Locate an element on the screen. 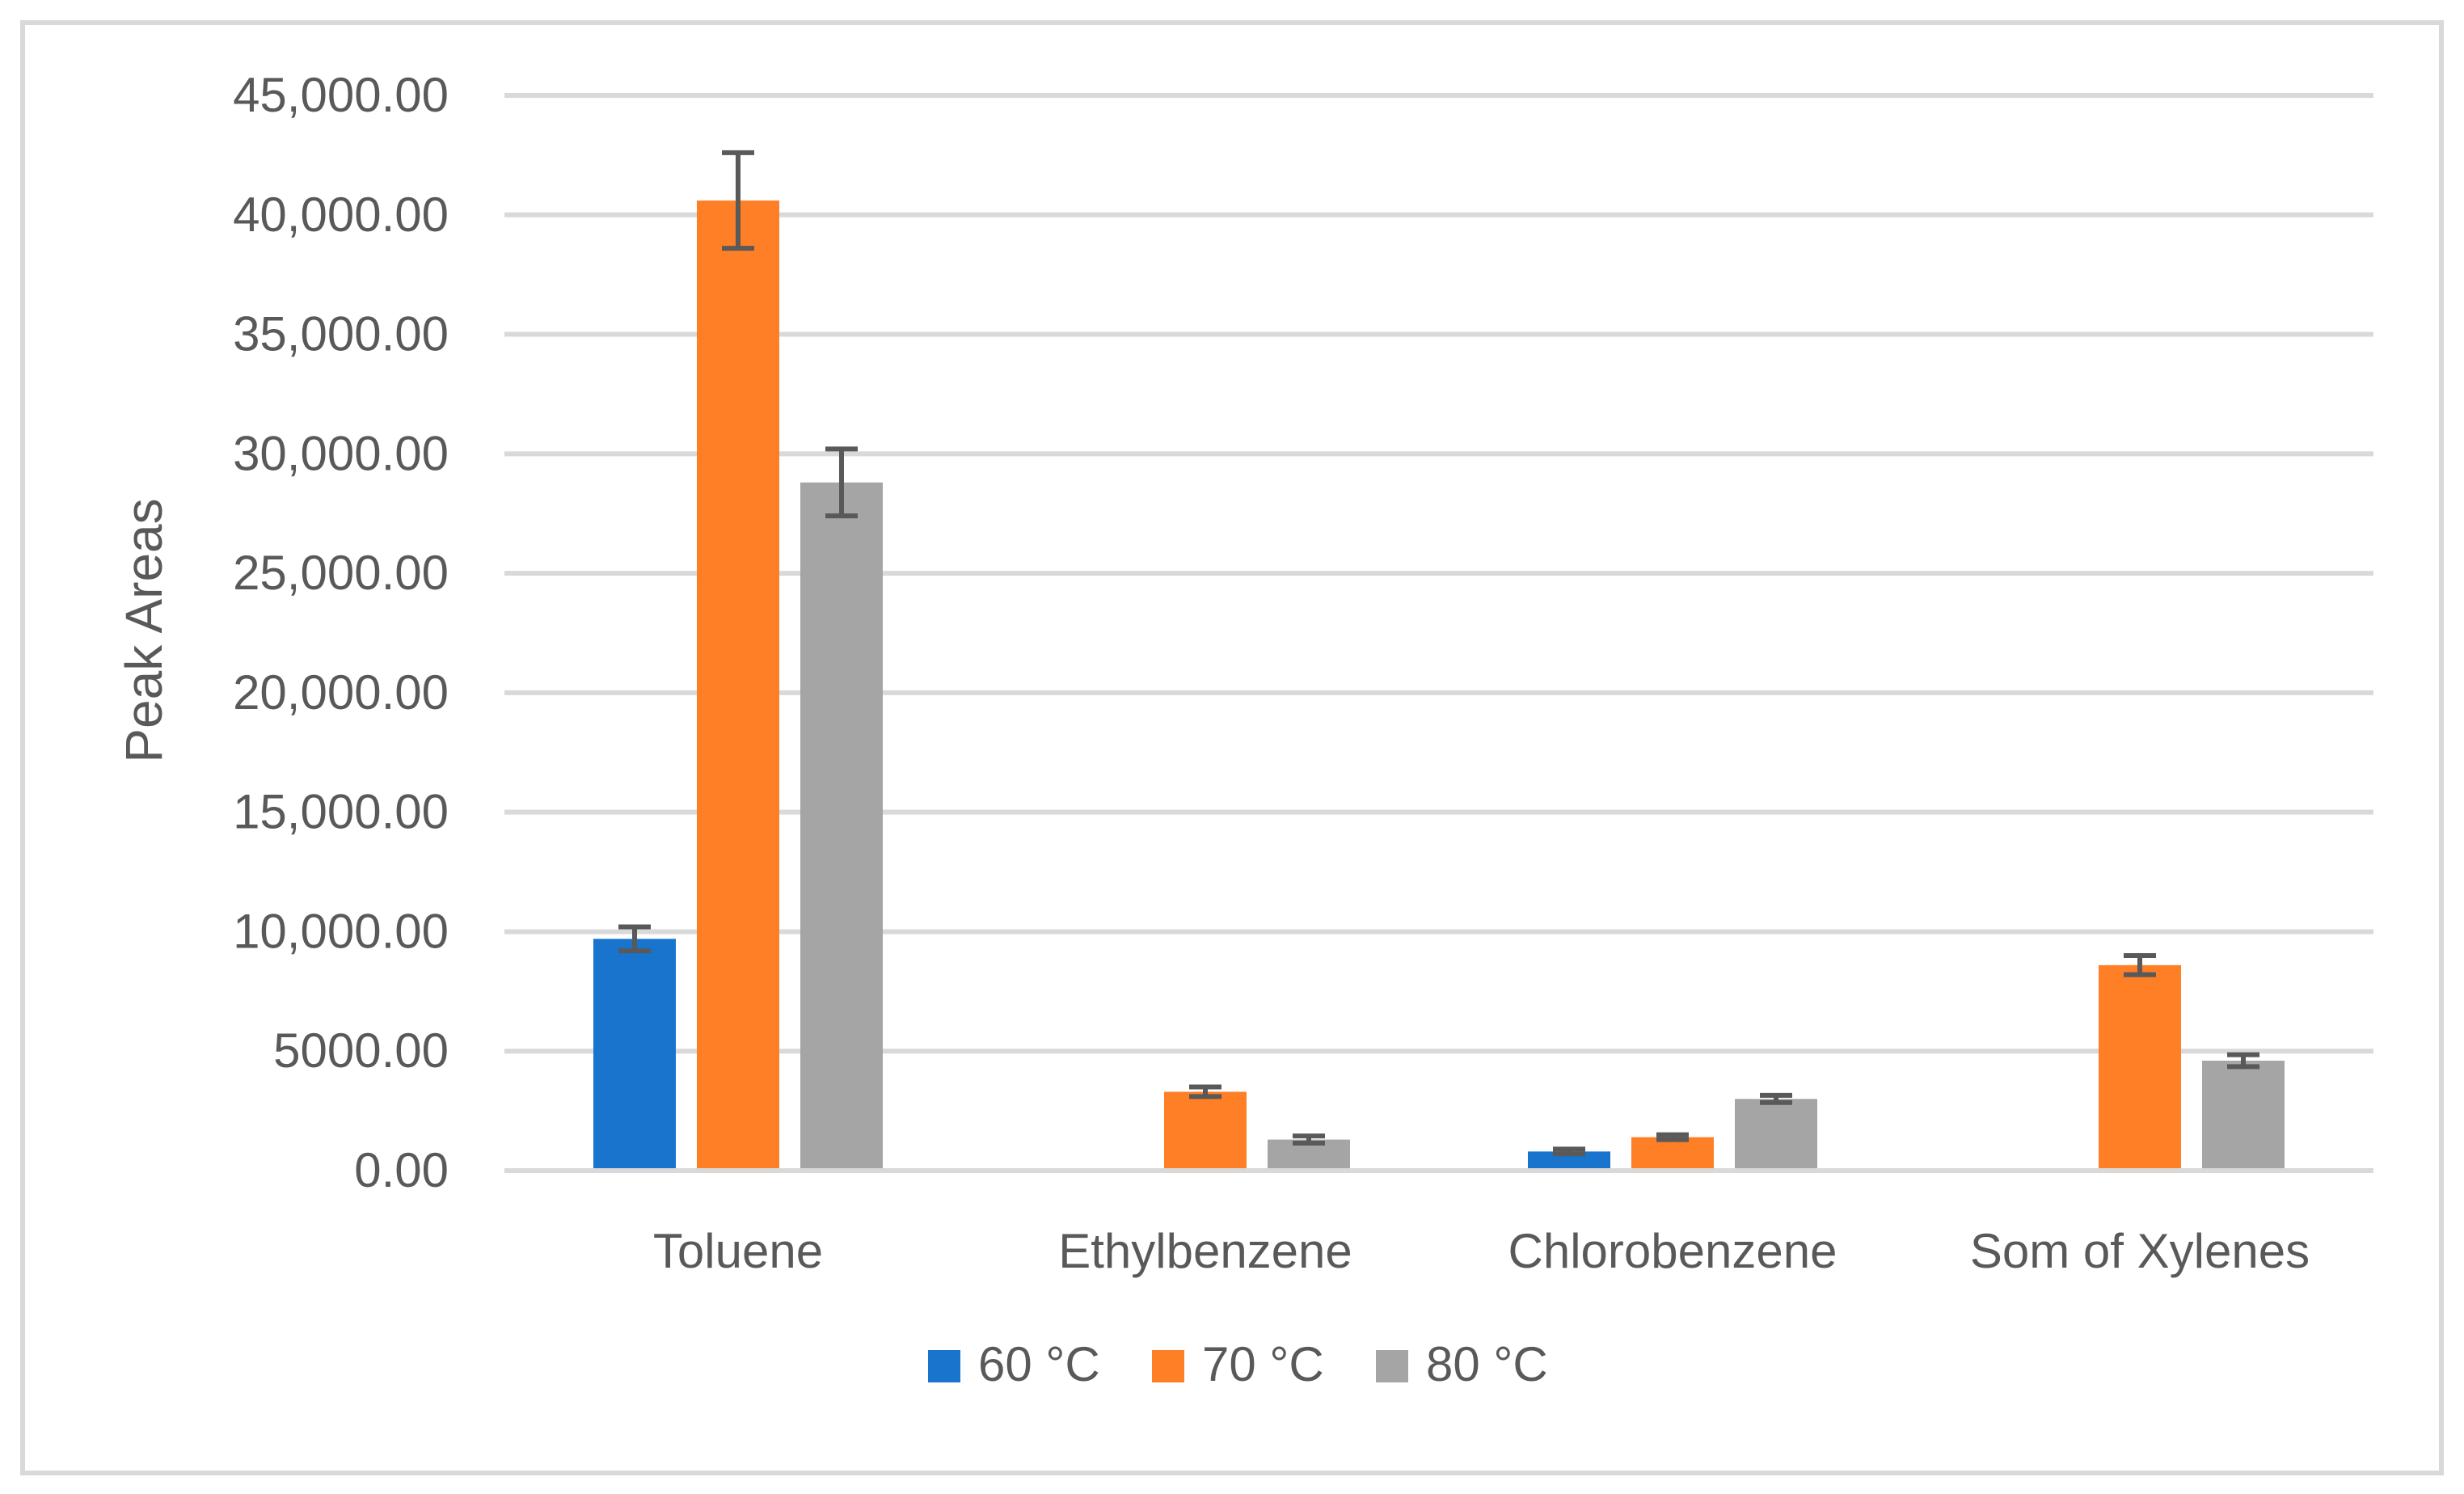 Image resolution: width=2464 pixels, height=1494 pixels. legend-item-60-c: 60 °C is located at coordinates (1014, 1364).